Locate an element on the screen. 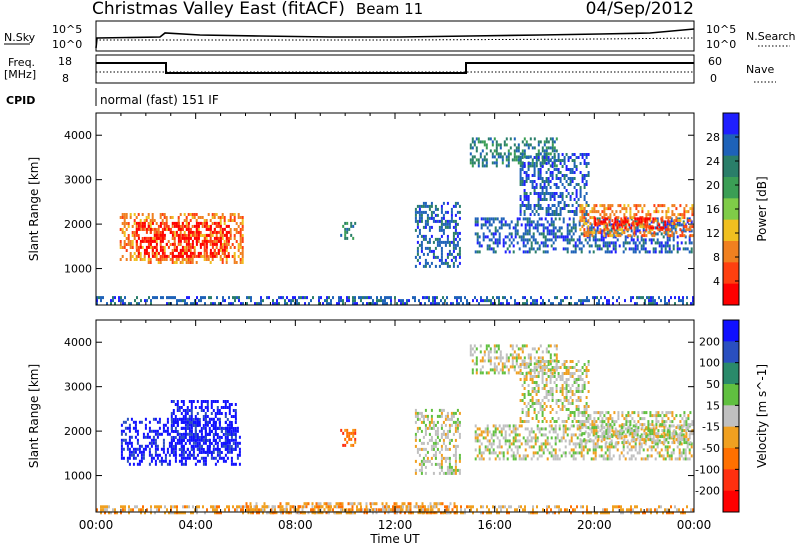 Image resolution: width=800 pixels, height=554 pixels. power-colorbar-segment is located at coordinates (731, 273).